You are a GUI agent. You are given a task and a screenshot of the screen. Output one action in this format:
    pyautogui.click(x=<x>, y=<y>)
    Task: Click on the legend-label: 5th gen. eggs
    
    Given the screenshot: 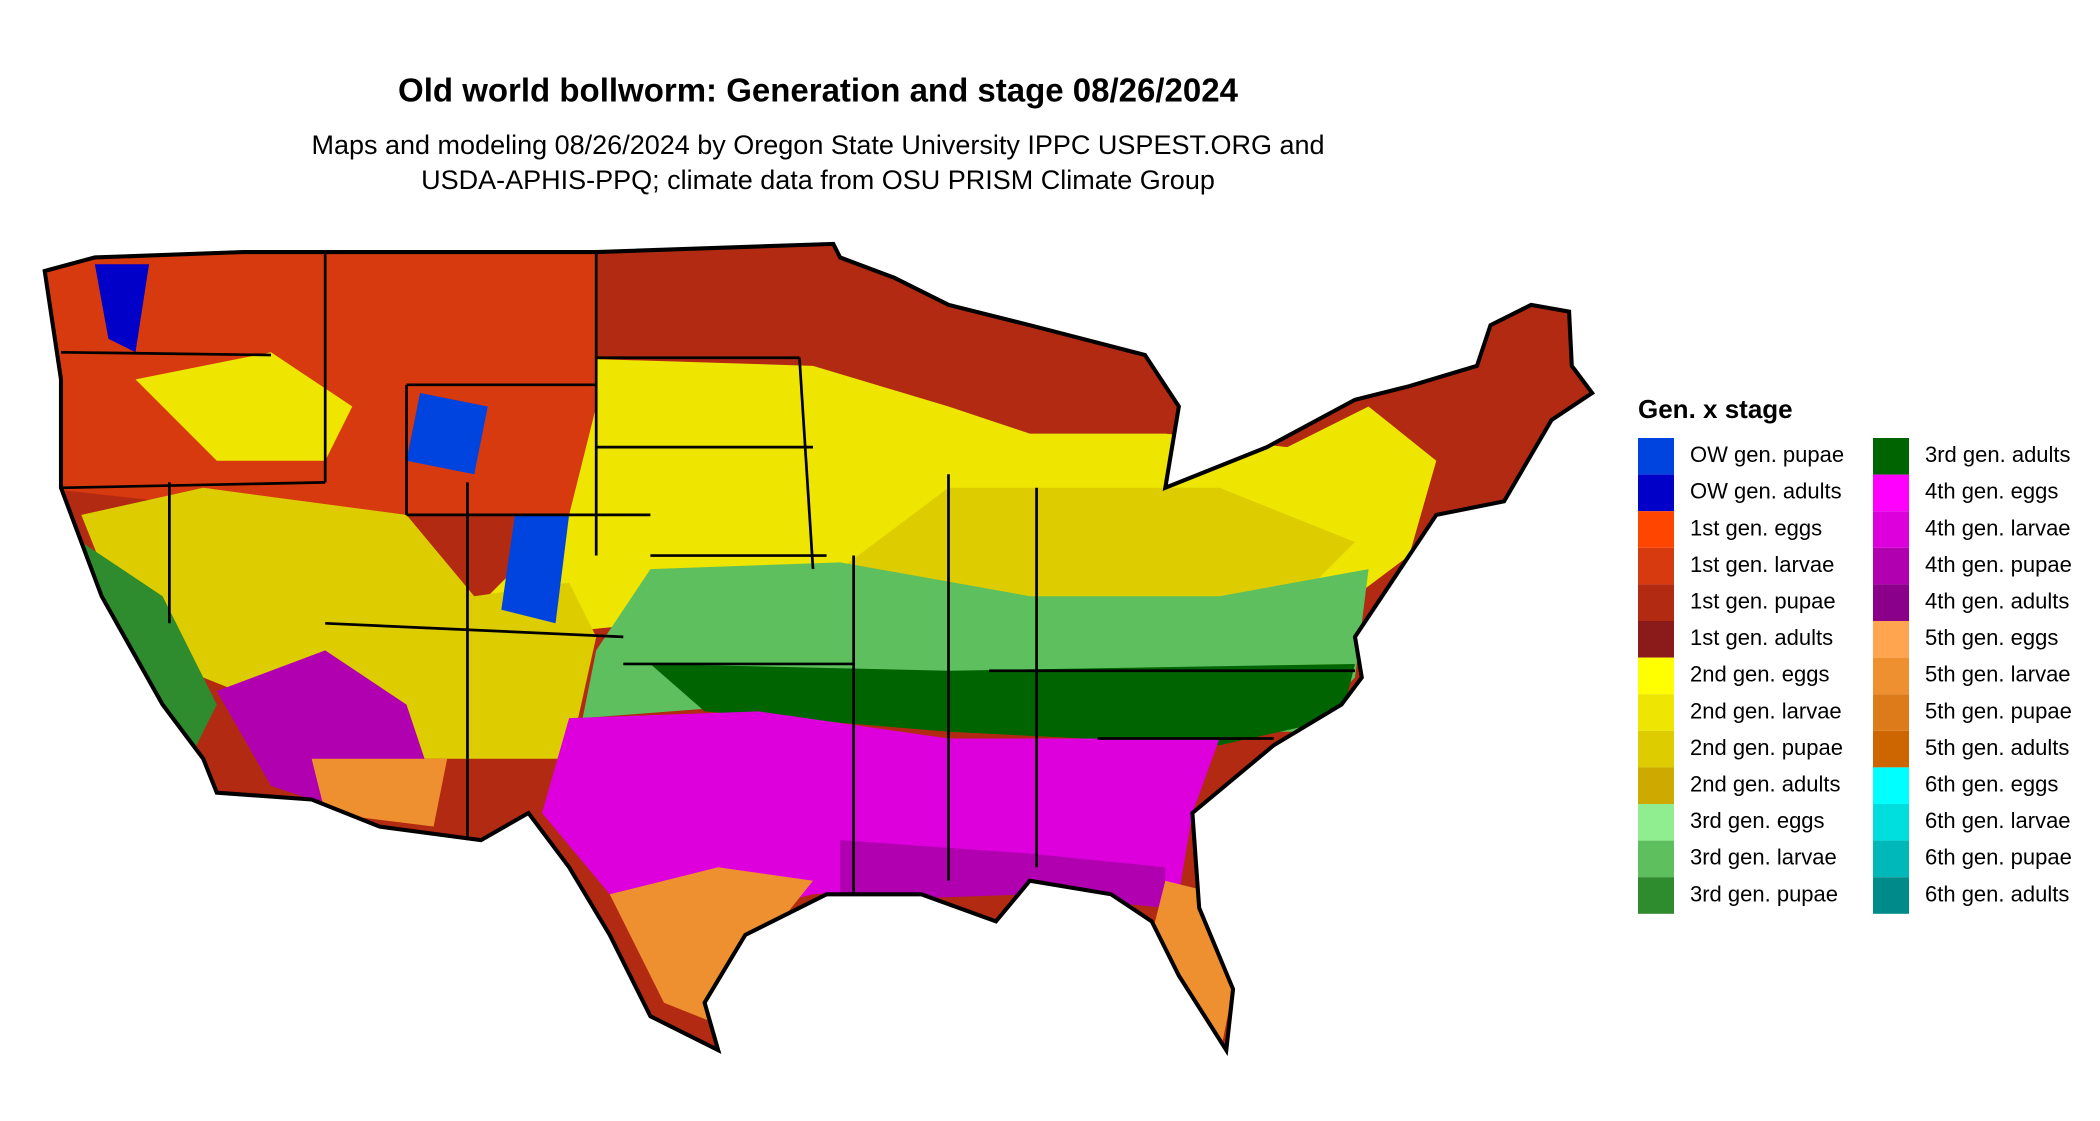 What is the action you would take?
    pyautogui.click(x=1991, y=637)
    